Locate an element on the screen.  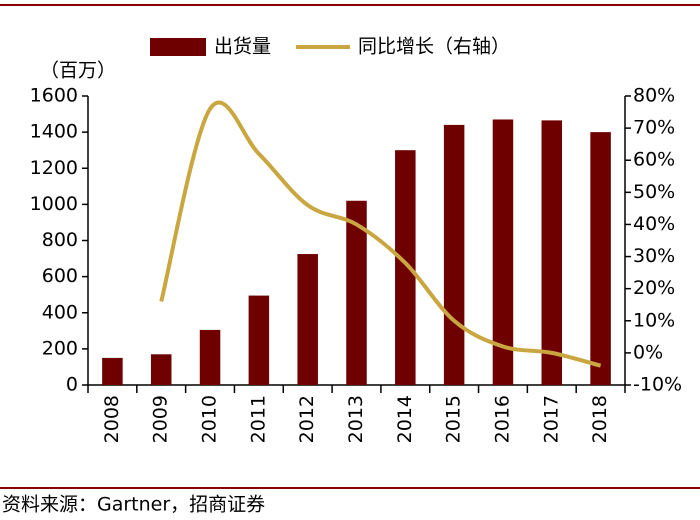
y2-tick-label: 50% is located at coordinates (654, 192).